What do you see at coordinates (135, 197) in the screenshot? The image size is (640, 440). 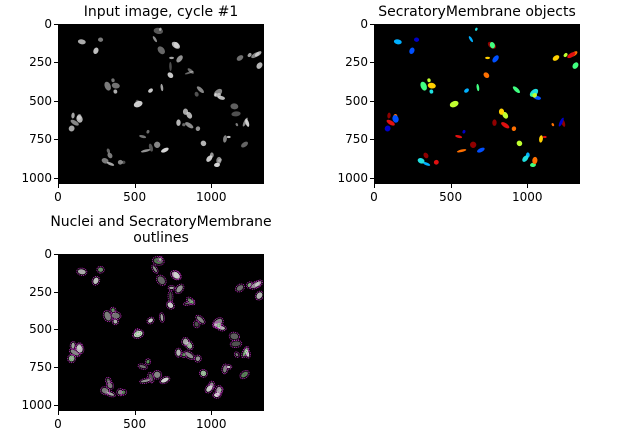 I see `x-tick-label: 500` at bounding box center [135, 197].